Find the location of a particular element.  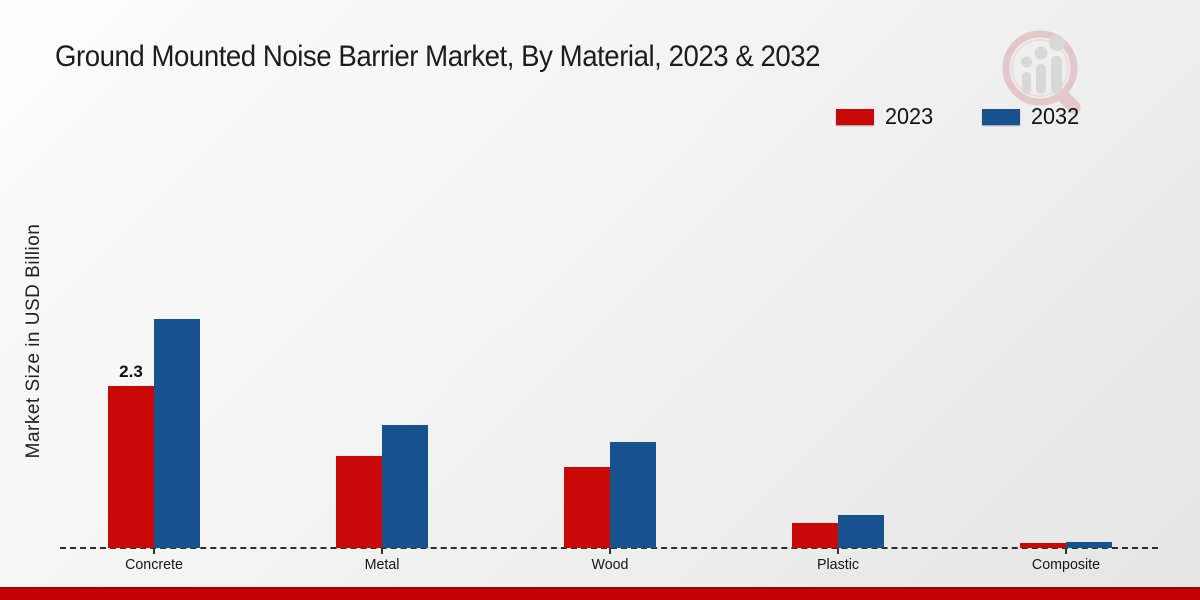

bar-wood-2032 is located at coordinates (633, 495).